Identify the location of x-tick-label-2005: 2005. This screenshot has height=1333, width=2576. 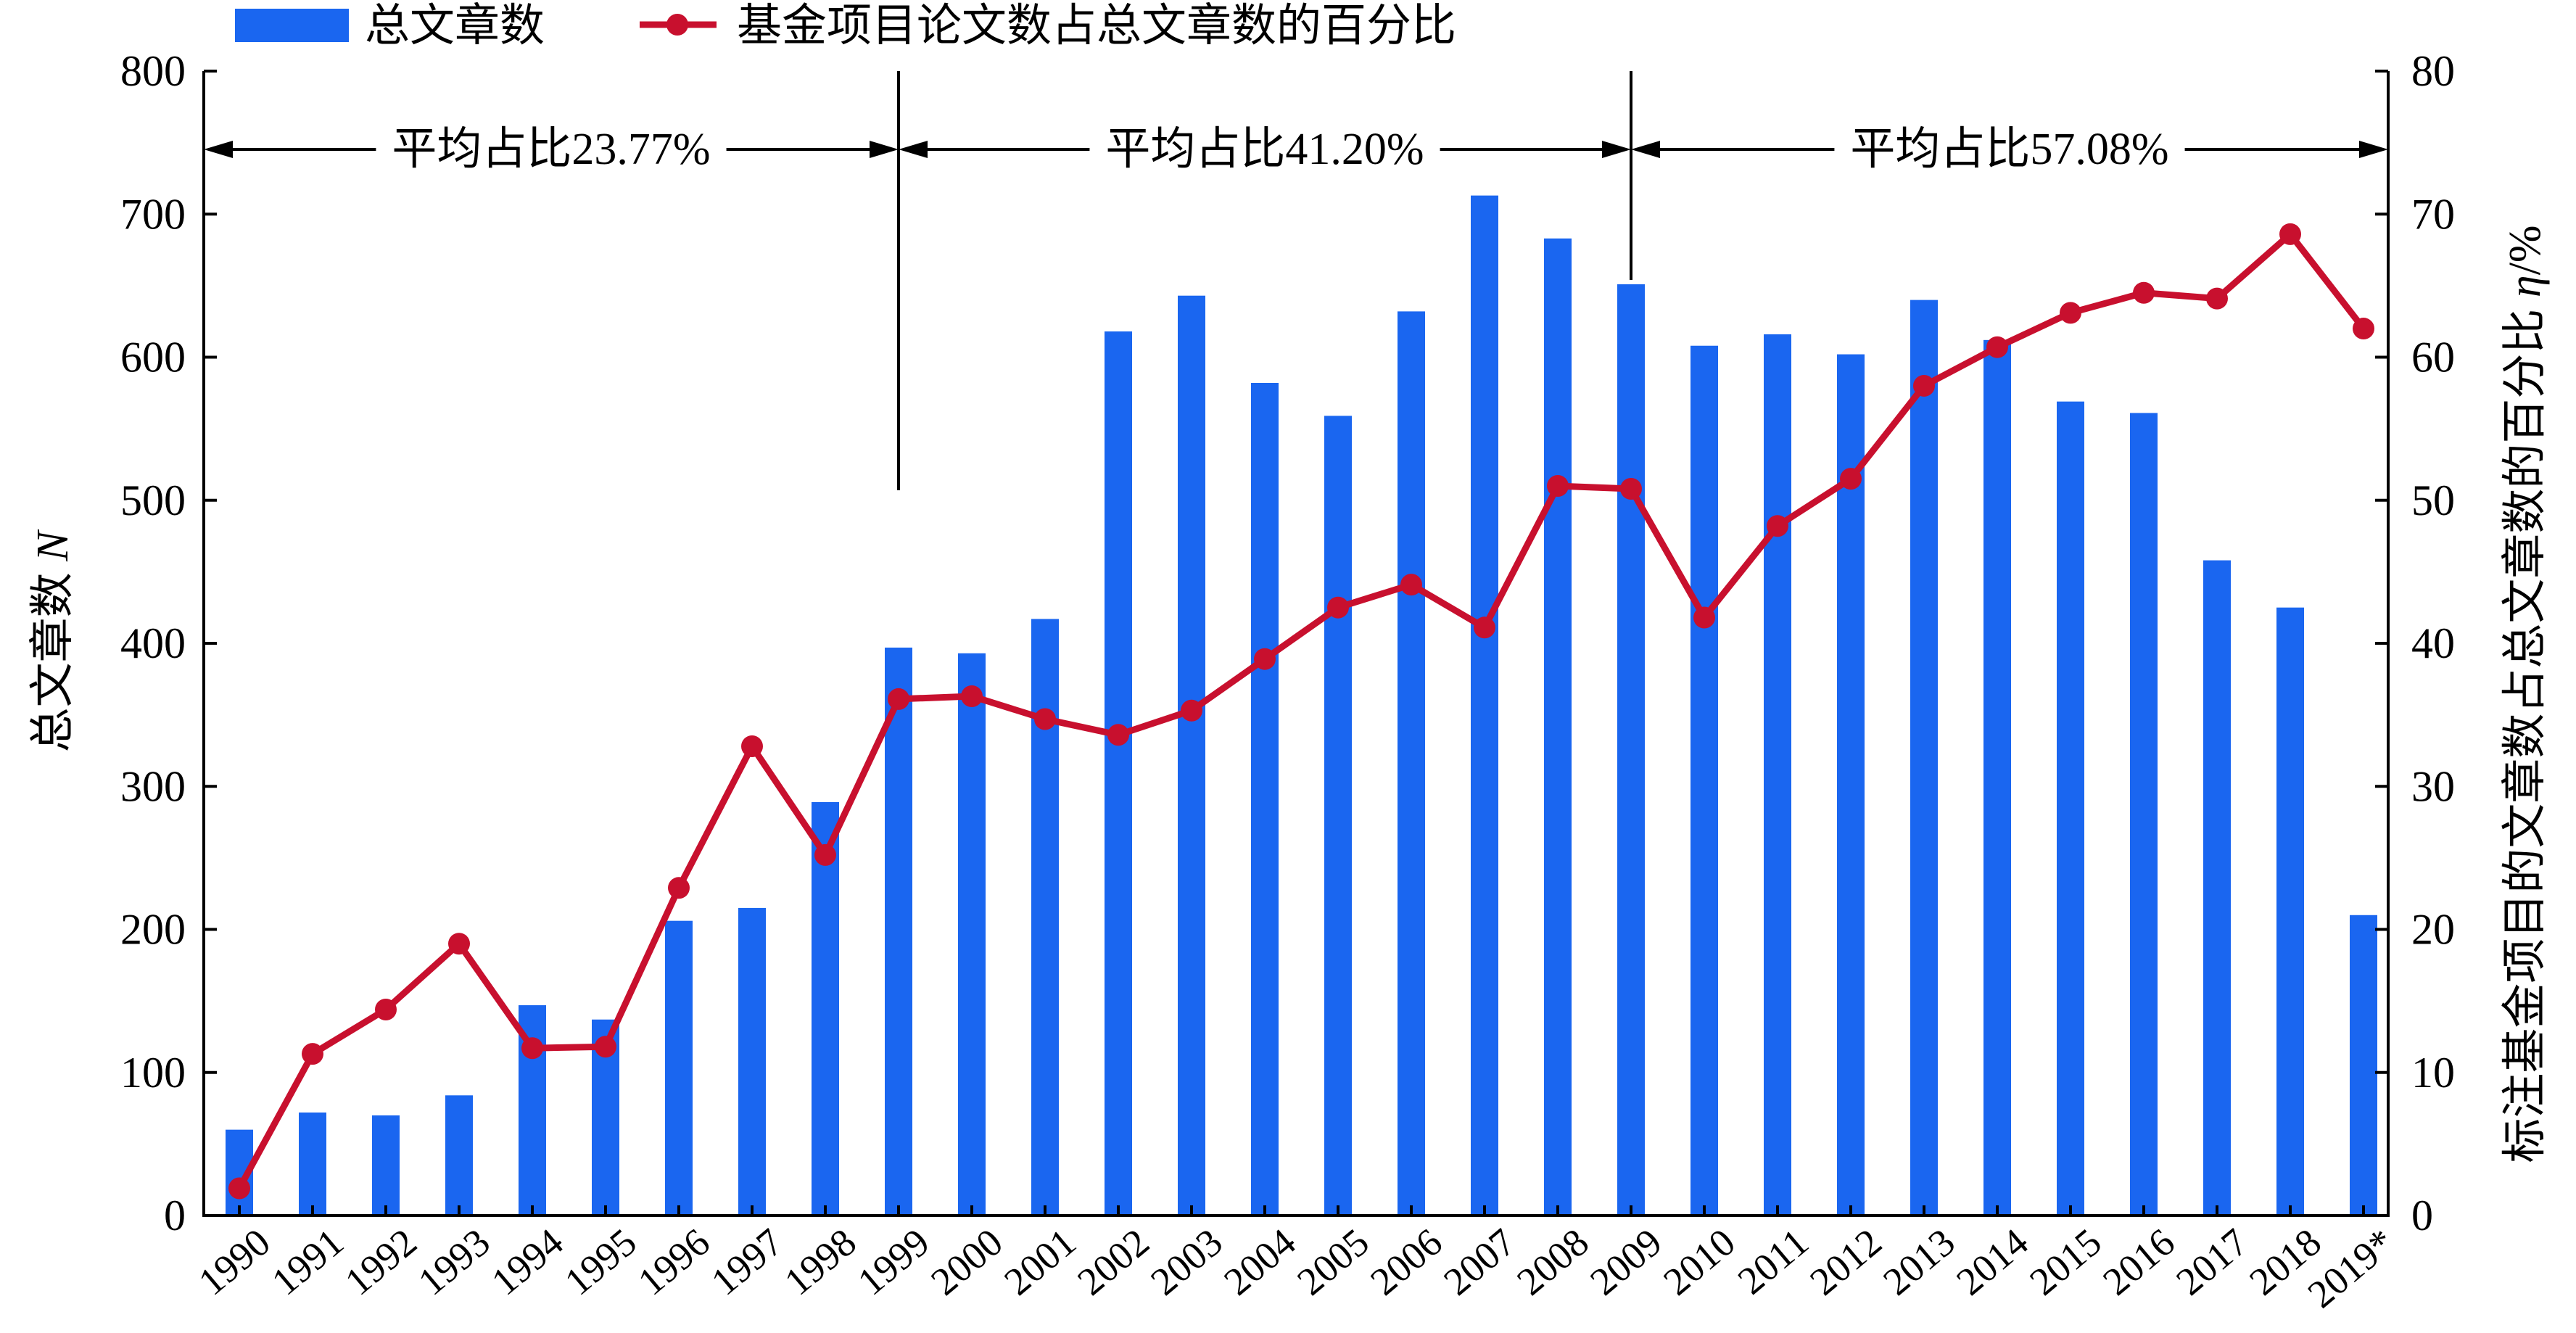
(1332, 1261).